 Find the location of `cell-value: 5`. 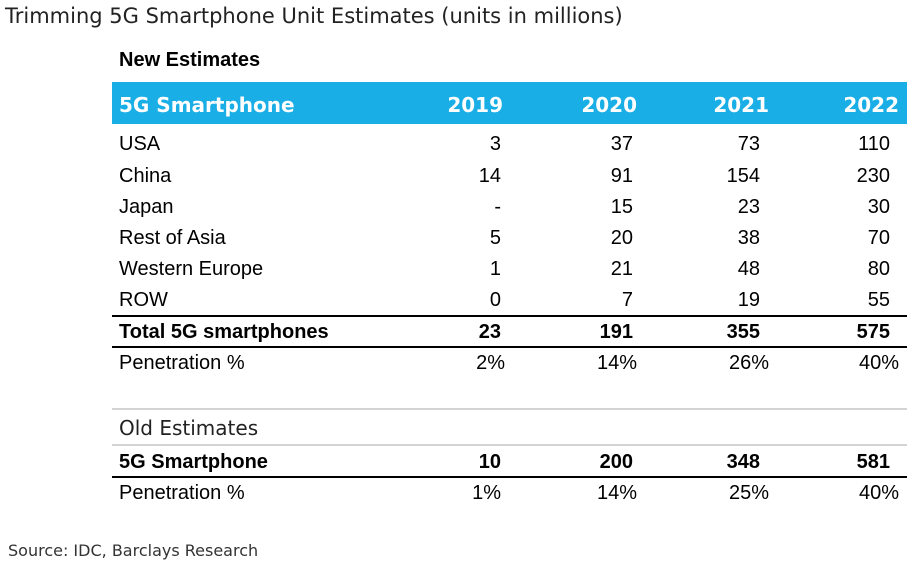

cell-value: 5 is located at coordinates (495, 238).